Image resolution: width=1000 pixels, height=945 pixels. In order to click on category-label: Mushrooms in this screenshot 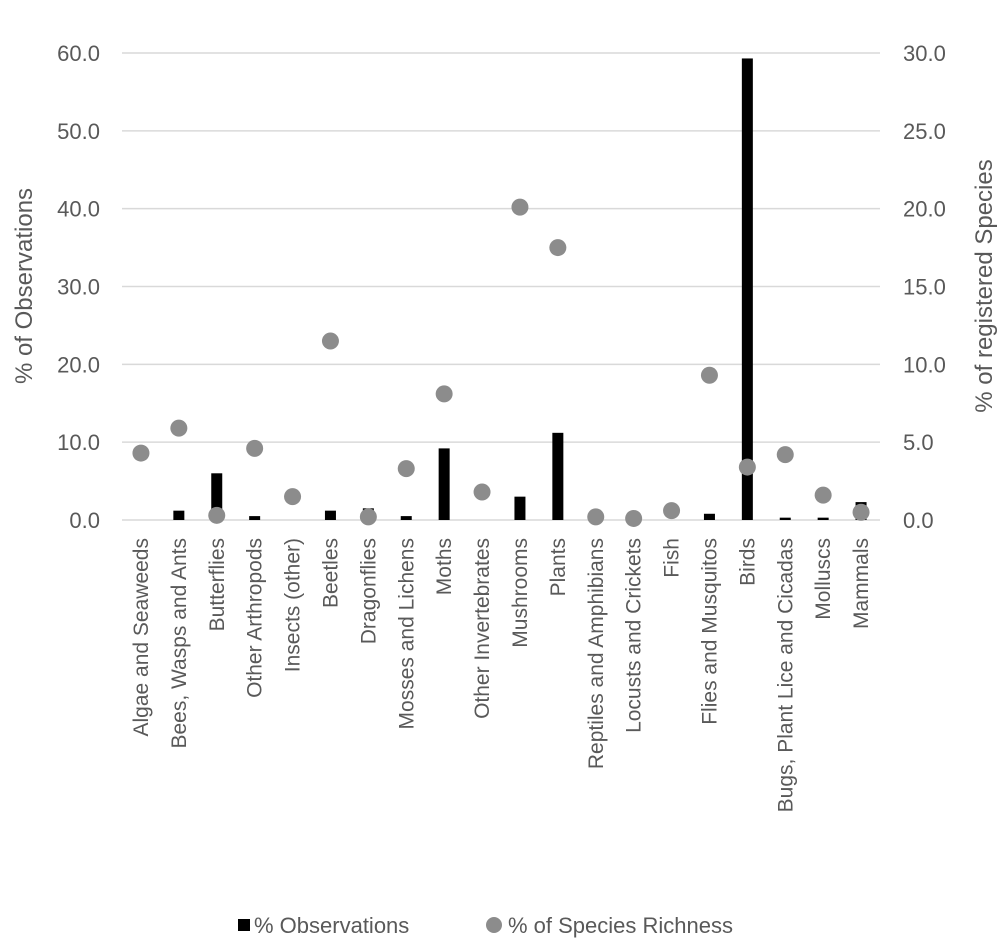, I will do `click(520, 593)`.